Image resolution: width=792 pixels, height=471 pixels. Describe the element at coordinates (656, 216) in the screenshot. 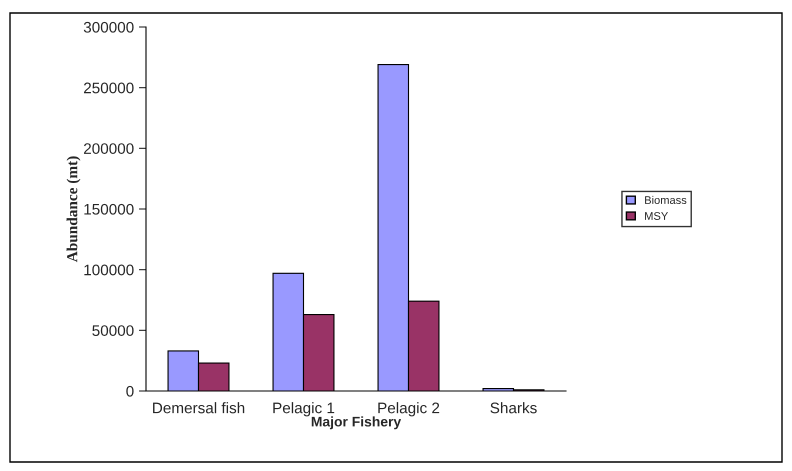

I see `legend-label: MSY` at that location.